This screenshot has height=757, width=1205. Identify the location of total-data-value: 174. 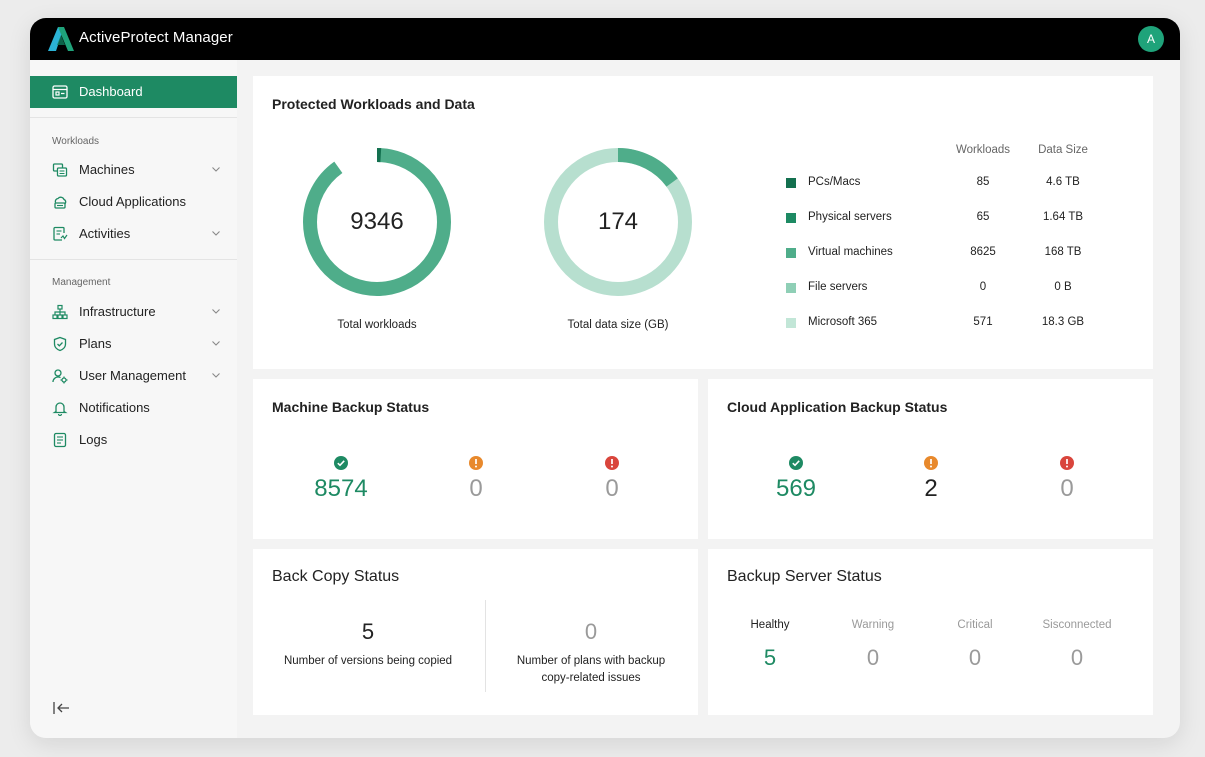
(618, 221).